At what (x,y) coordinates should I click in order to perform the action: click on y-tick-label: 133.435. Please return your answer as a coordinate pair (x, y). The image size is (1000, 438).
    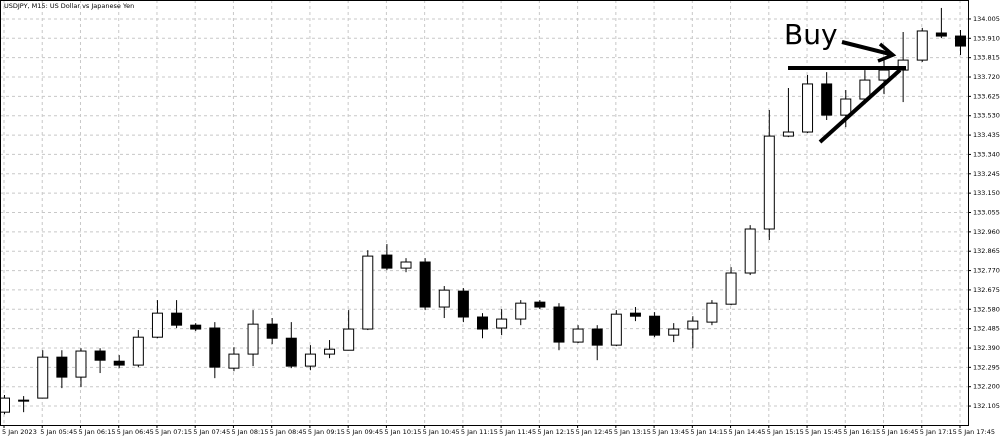
    Looking at the image, I should click on (986, 135).